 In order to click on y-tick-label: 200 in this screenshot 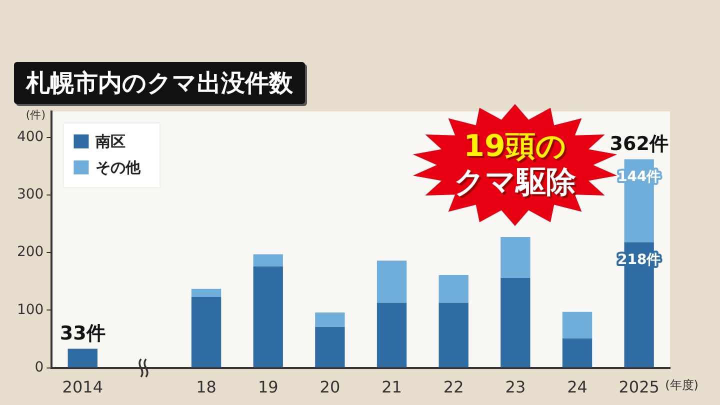, I will do `click(30, 252)`.